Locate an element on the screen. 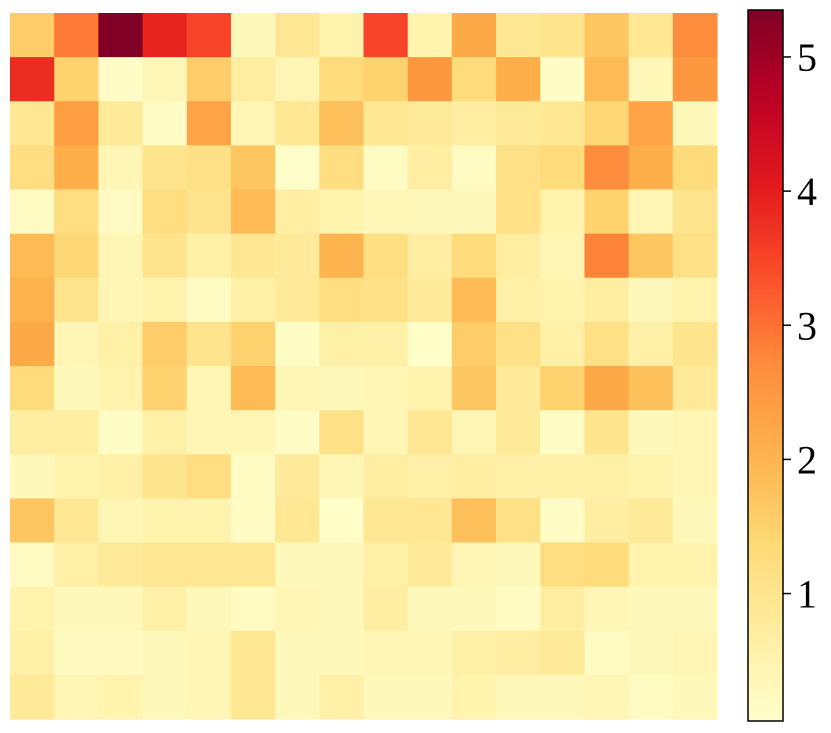  heatmap-cell-r7-c1 is located at coordinates (76, 344).